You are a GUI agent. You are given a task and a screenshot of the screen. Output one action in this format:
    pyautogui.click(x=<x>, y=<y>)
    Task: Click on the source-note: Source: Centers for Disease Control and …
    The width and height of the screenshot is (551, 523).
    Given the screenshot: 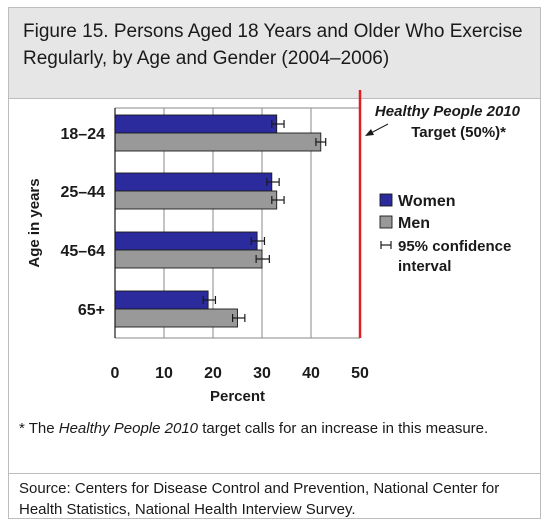 What is the action you would take?
    pyautogui.click(x=259, y=499)
    